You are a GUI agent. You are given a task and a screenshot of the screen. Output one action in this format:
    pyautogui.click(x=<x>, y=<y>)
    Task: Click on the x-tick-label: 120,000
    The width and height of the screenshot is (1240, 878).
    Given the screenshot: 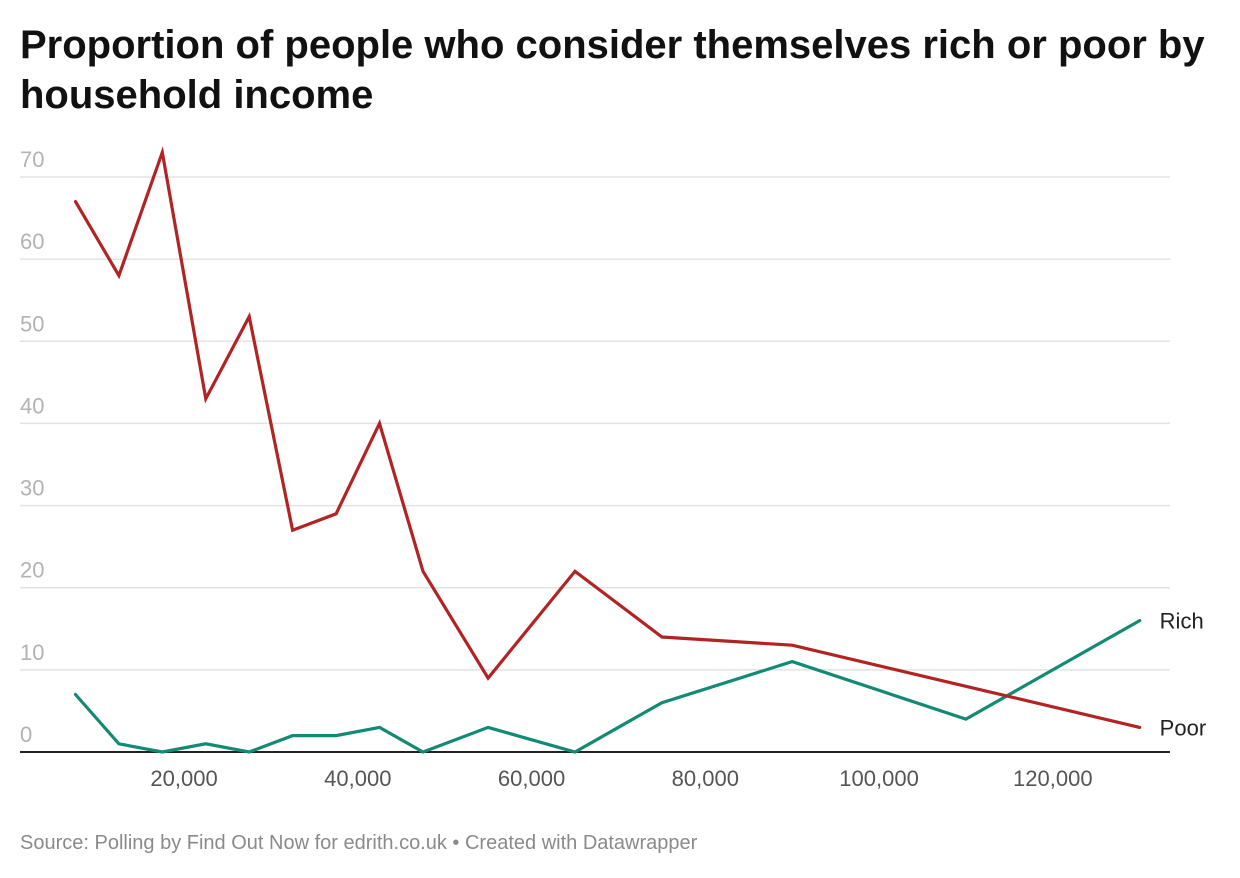 What is the action you would take?
    pyautogui.click(x=1053, y=778)
    